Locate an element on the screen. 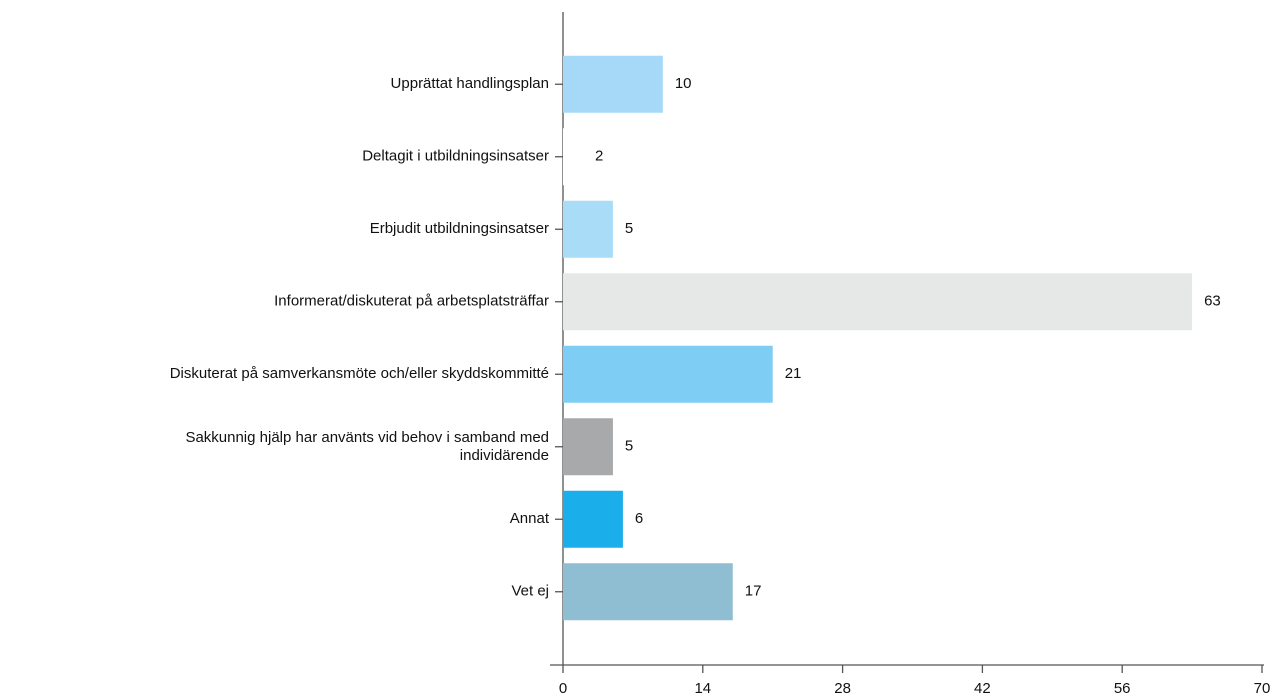 The image size is (1274, 697). y-tick-label: Annat is located at coordinates (530, 518).